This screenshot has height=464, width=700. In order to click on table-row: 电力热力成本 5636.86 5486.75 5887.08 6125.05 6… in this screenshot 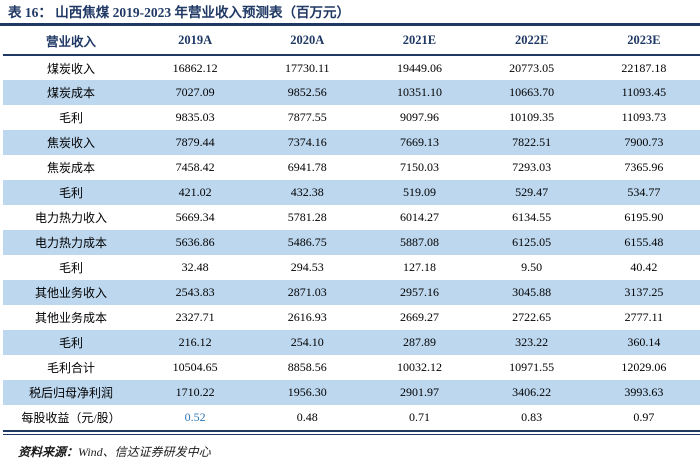, I will do `click(351, 242)`.